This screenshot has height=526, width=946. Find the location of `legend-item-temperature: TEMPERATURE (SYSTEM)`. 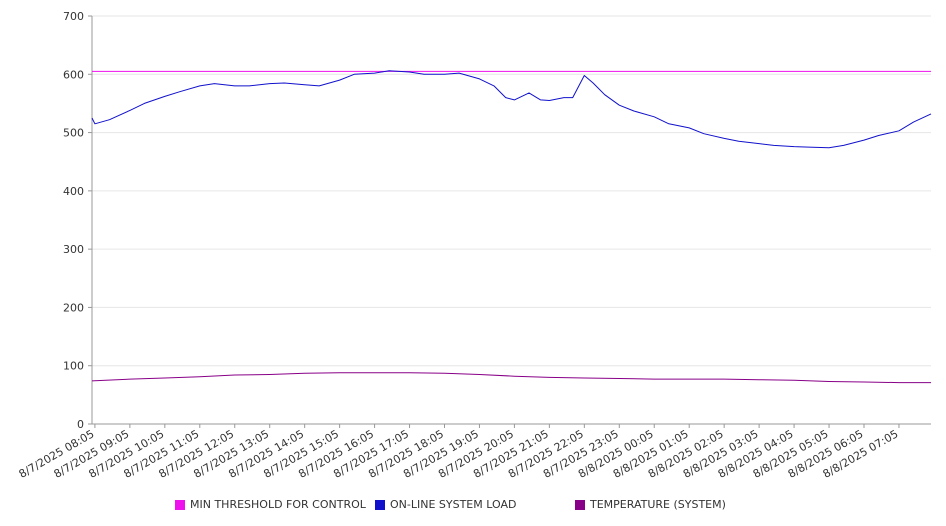

legend-item-temperature: TEMPERATURE (SYSTEM) is located at coordinates (650, 504).